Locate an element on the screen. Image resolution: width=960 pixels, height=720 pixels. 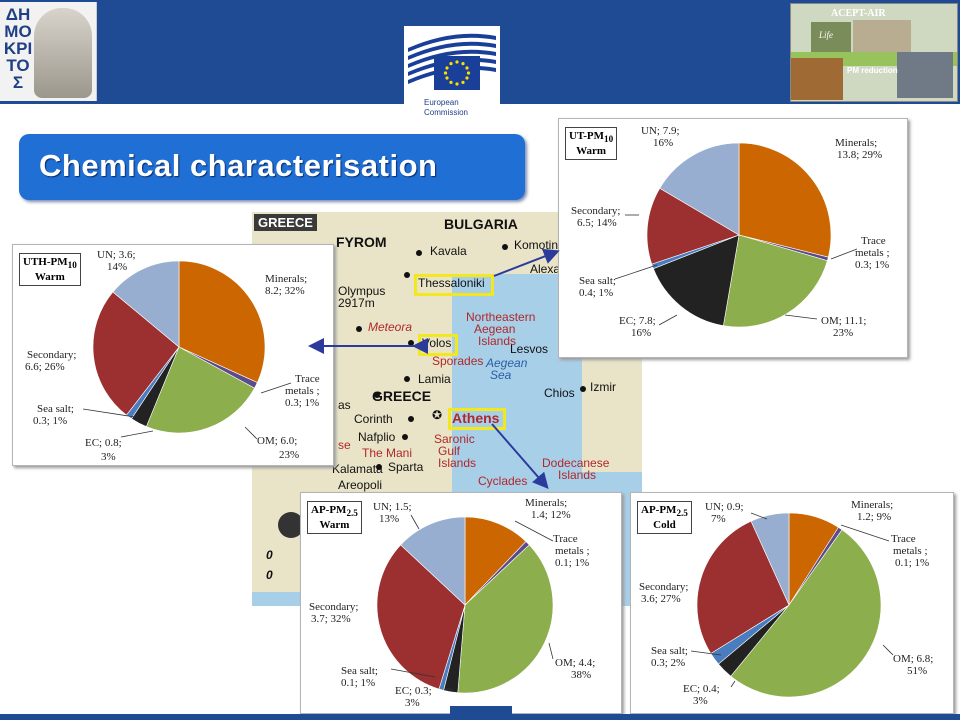
map-label-areopoli: Areopoli is located at coordinates (360, 485).